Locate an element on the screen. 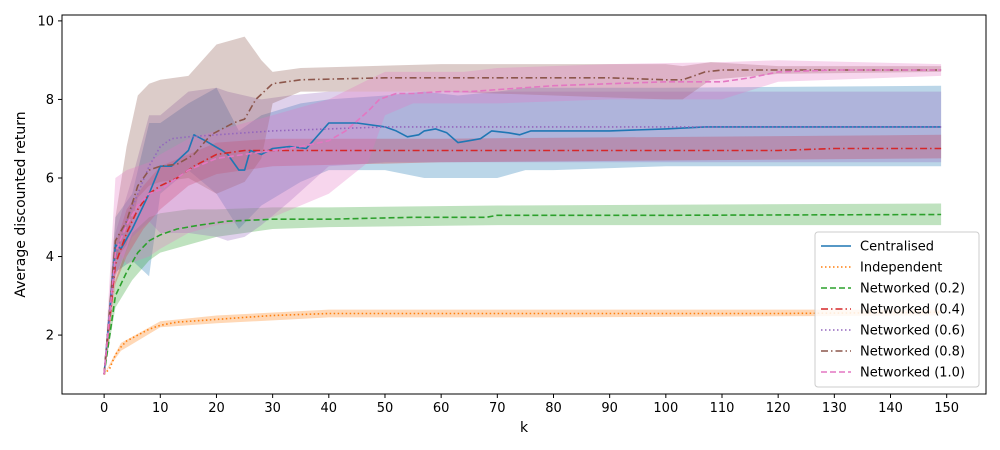  y-tick-label: 10 is located at coordinates (45, 21).